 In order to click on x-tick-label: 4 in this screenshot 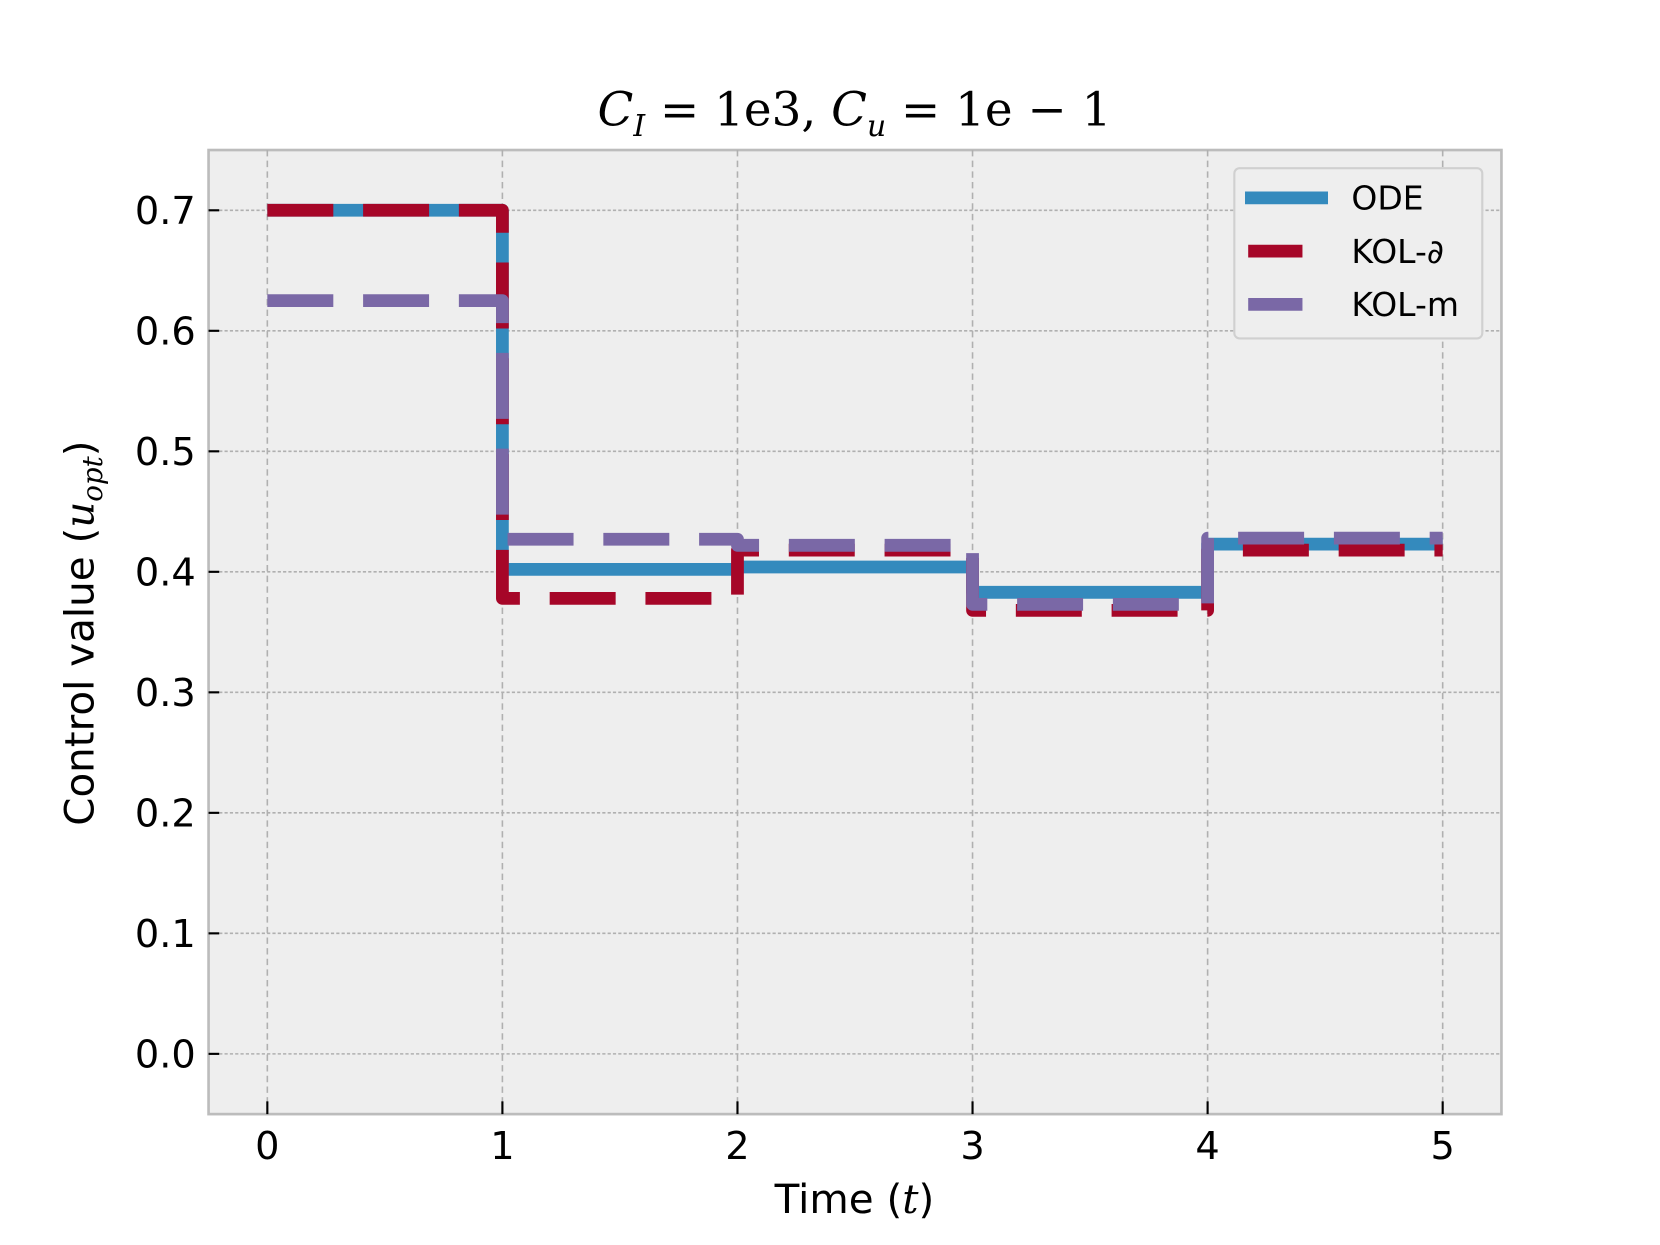, I will do `click(1207, 1146)`.